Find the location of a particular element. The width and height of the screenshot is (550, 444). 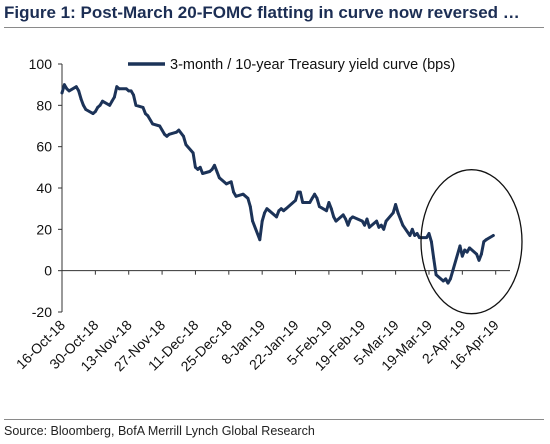

y-tick-label: -20 is located at coordinates (42, 312).